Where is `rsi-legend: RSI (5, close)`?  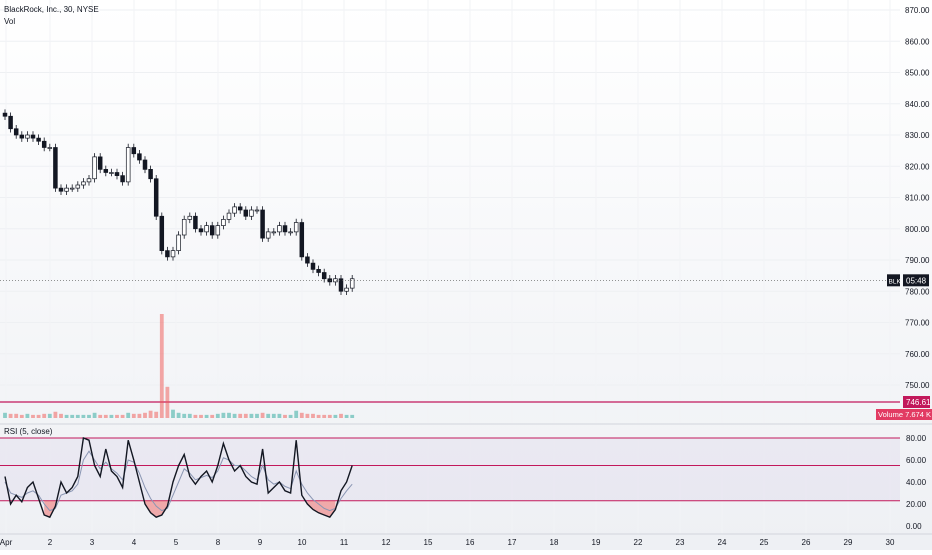
rsi-legend: RSI (5, close) is located at coordinates (28, 431).